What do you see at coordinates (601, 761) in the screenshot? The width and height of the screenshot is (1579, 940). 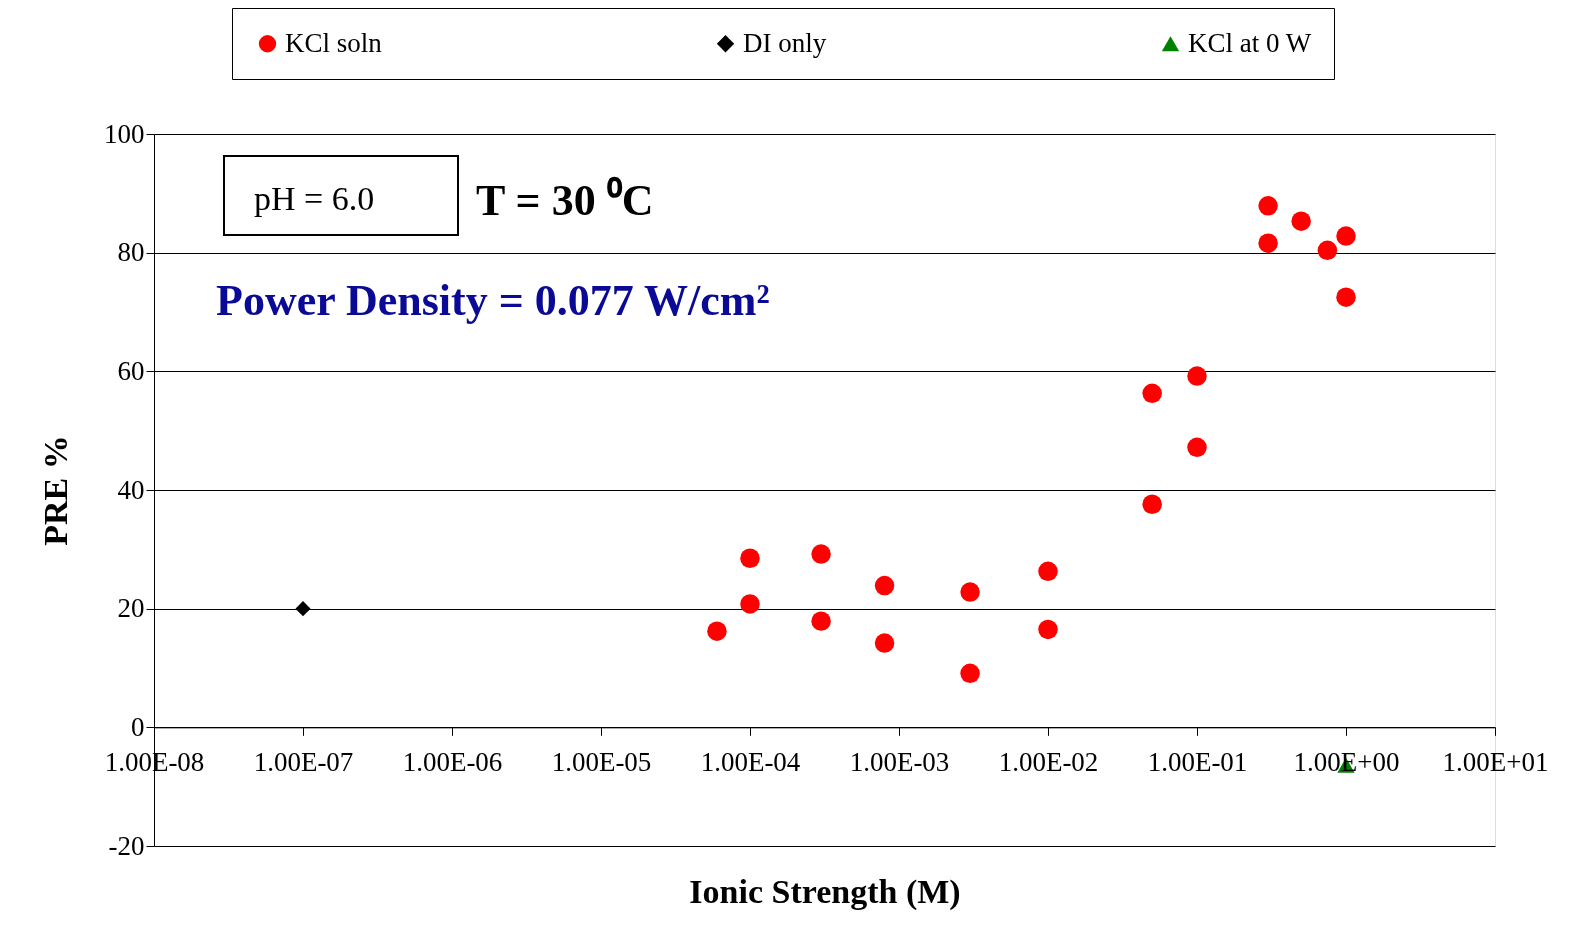 I see `x-tick-label: 1.00E-05` at bounding box center [601, 761].